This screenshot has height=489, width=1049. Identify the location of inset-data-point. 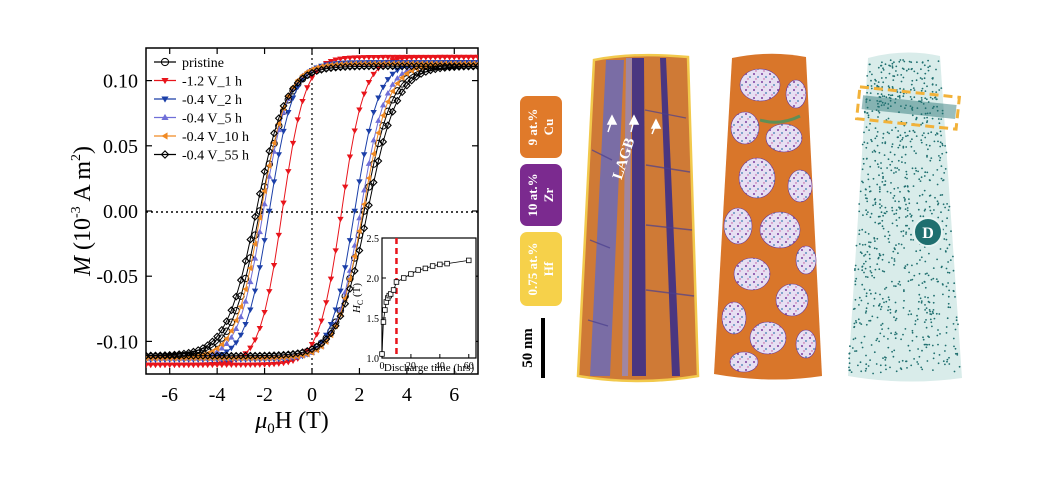
(403, 278).